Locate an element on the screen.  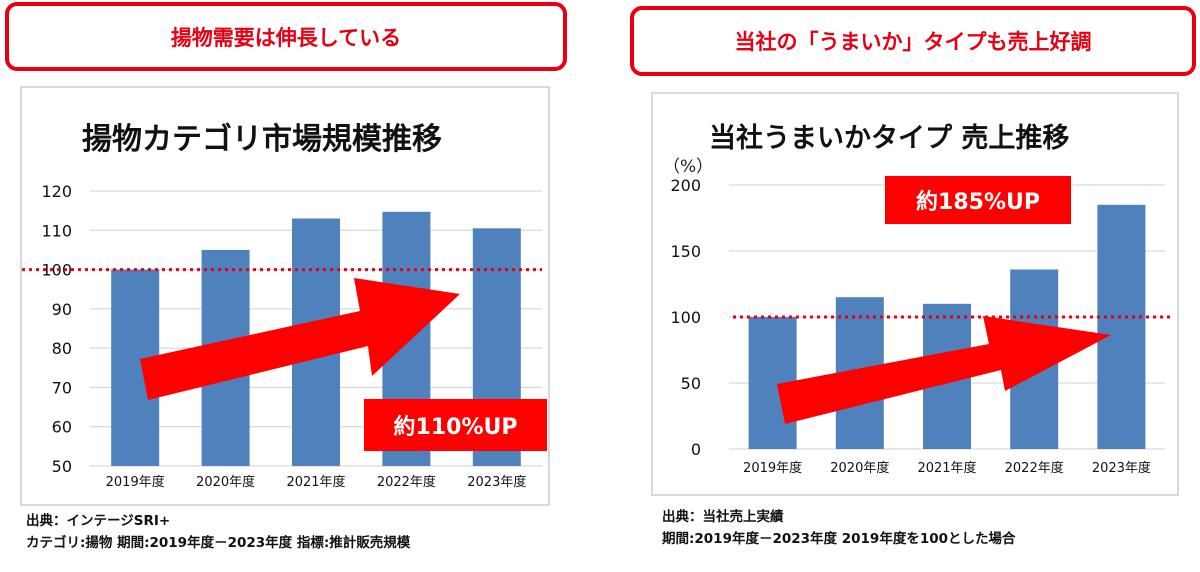
y-tick-label: 110 is located at coordinates (56, 230).